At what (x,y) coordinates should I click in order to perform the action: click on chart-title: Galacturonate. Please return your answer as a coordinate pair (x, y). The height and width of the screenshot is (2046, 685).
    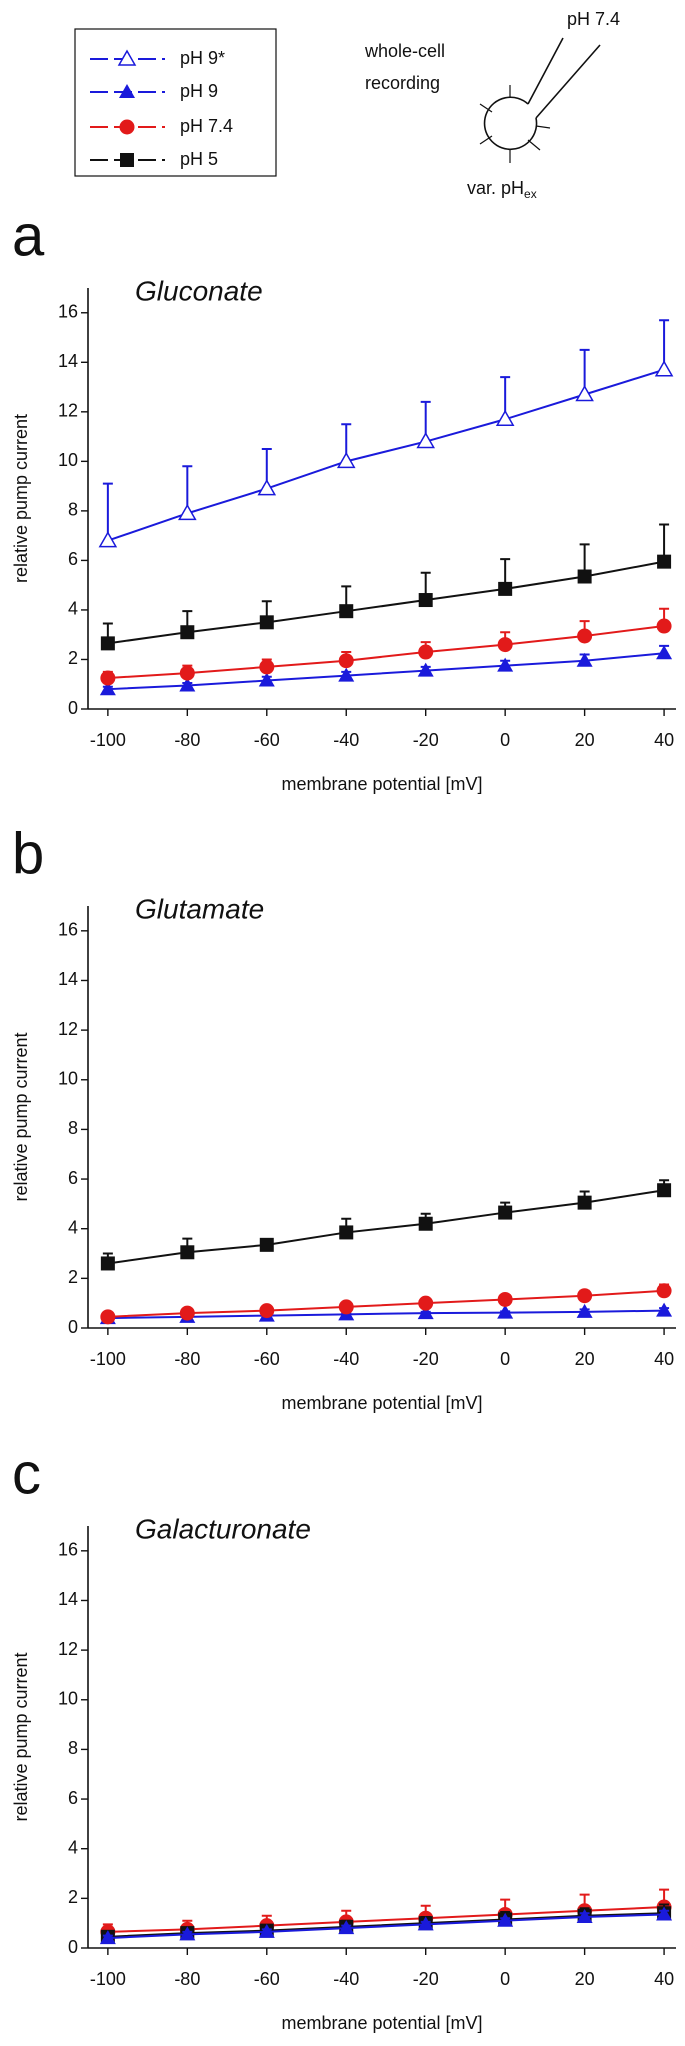
    Looking at the image, I should click on (223, 1528).